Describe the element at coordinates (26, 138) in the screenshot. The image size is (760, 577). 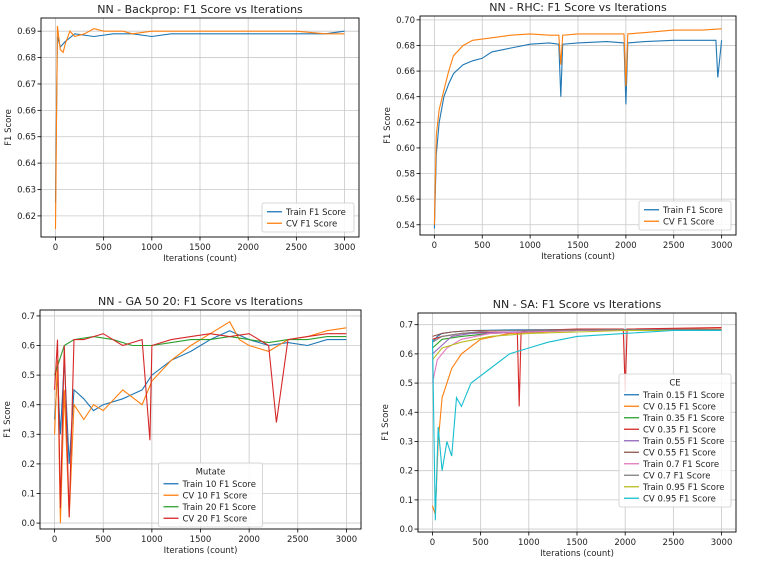
I see `y-tick-label: 0.65` at that location.